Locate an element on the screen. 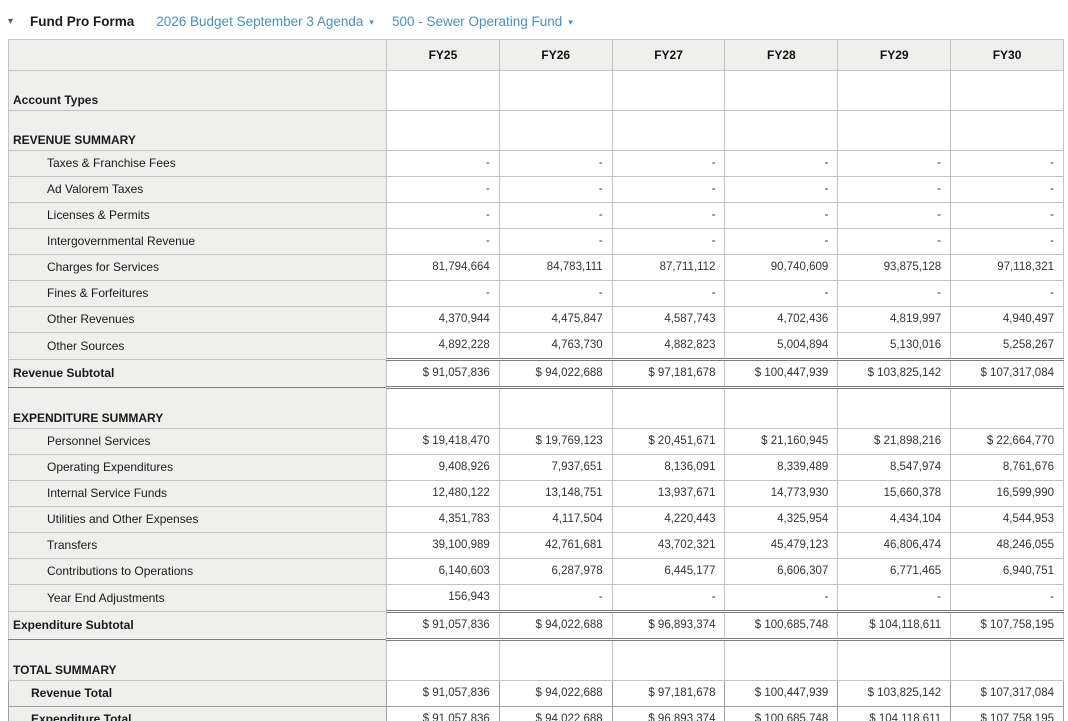 This screenshot has height=721, width=1068. cell-fy27-transfers: 43,702,321 is located at coordinates (668, 545).